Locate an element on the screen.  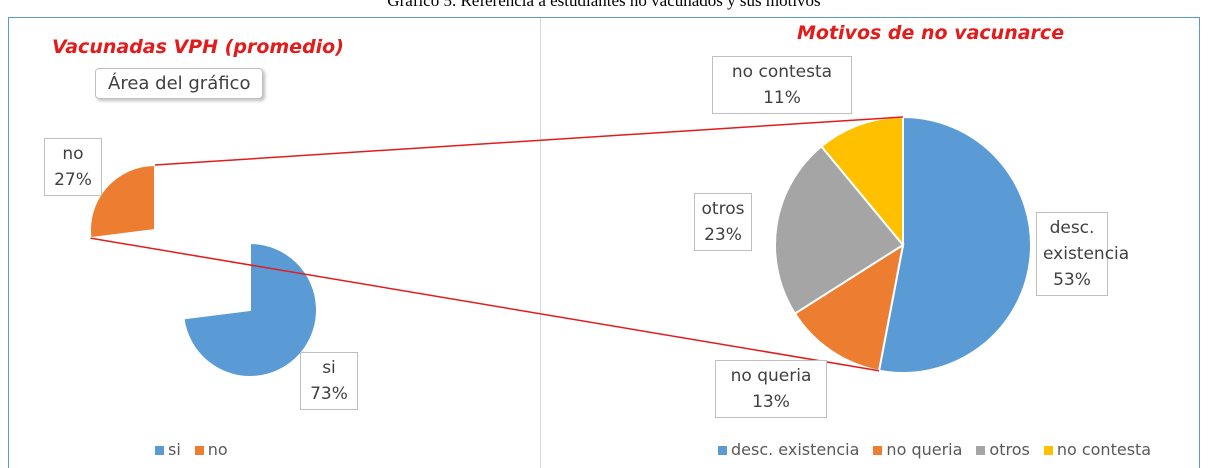
legend-label: no is located at coordinates (217, 449).